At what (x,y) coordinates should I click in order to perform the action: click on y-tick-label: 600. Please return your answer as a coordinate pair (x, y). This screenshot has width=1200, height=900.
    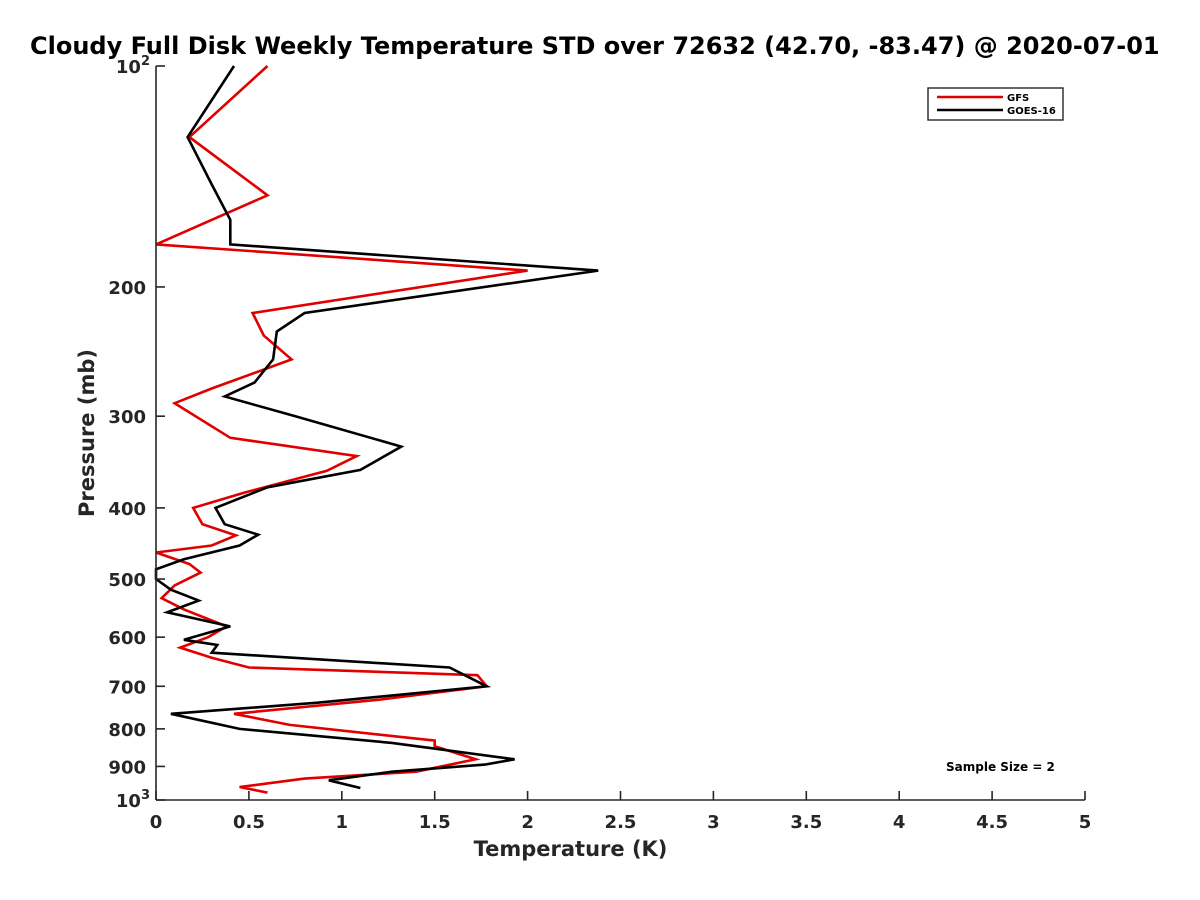
    Looking at the image, I should click on (127, 638).